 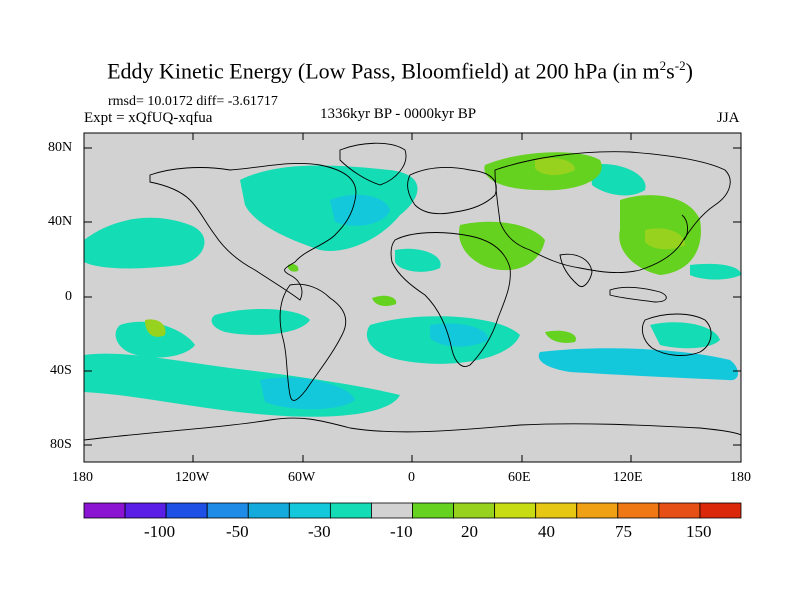 I want to click on coastline-antarctica, so click(x=412, y=429).